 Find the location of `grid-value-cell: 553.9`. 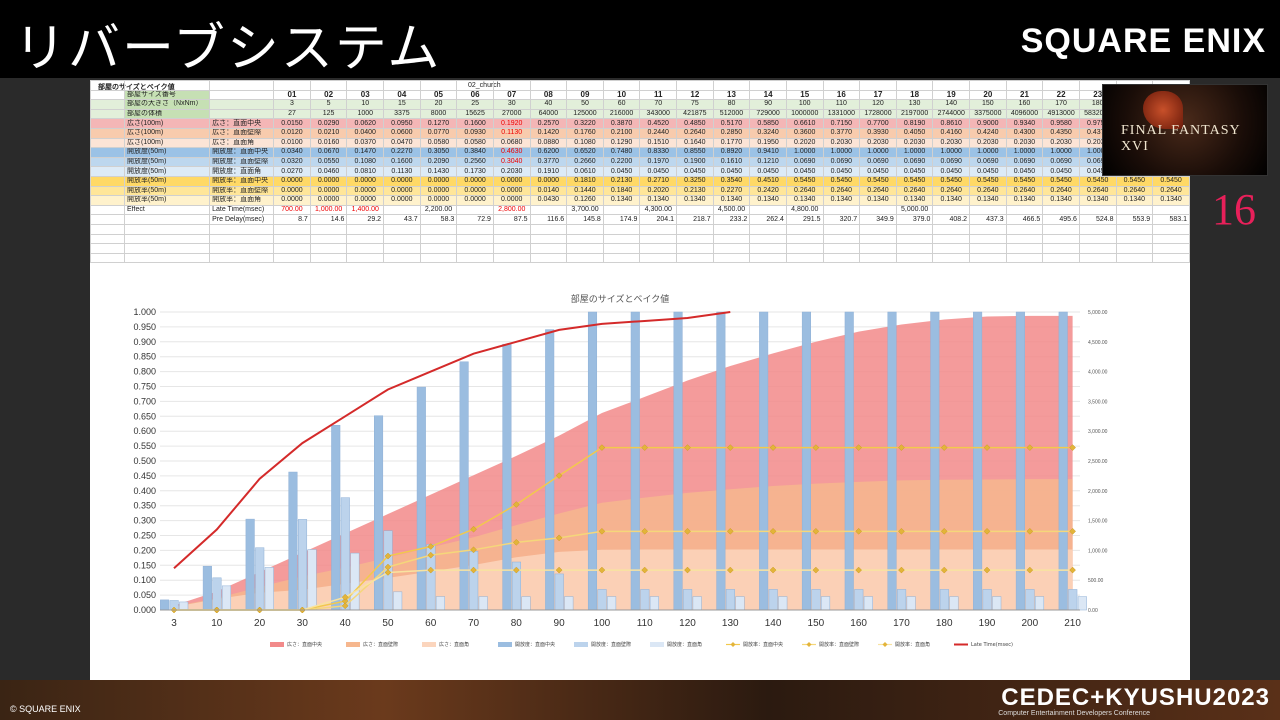

grid-value-cell: 553.9 is located at coordinates (1134, 219).